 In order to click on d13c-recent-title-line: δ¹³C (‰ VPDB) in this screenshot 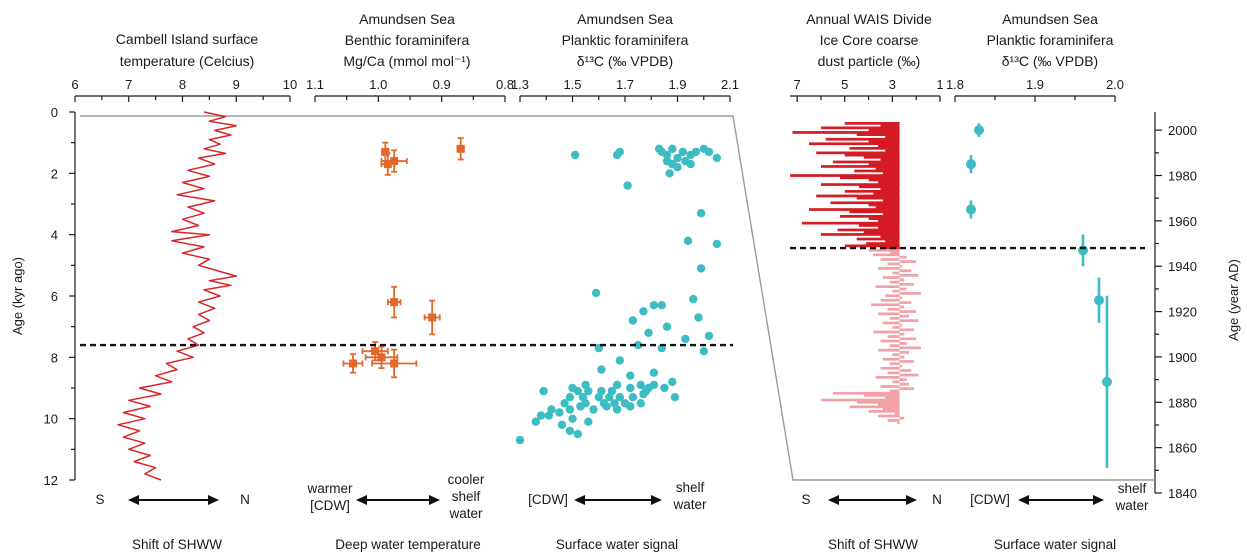, I will do `click(1050, 61)`.